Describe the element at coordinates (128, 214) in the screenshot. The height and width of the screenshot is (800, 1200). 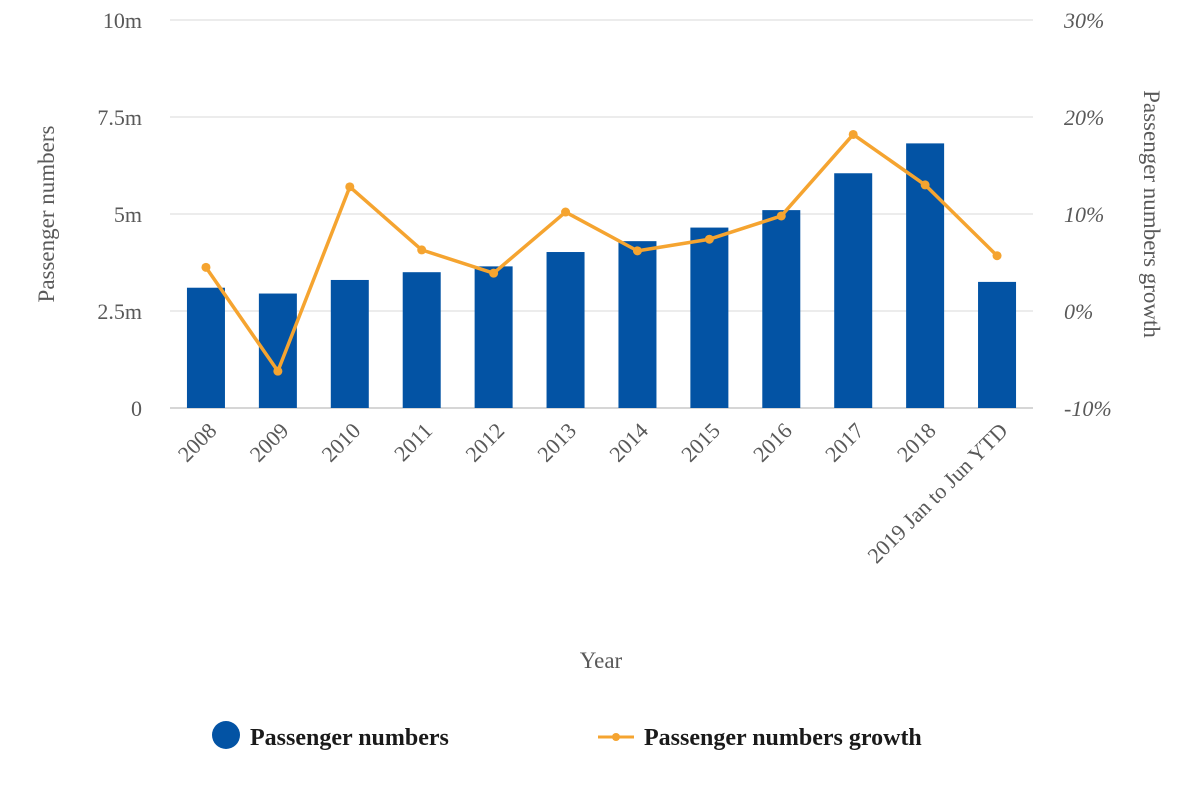
I see `y-tick-label: 5m` at that location.